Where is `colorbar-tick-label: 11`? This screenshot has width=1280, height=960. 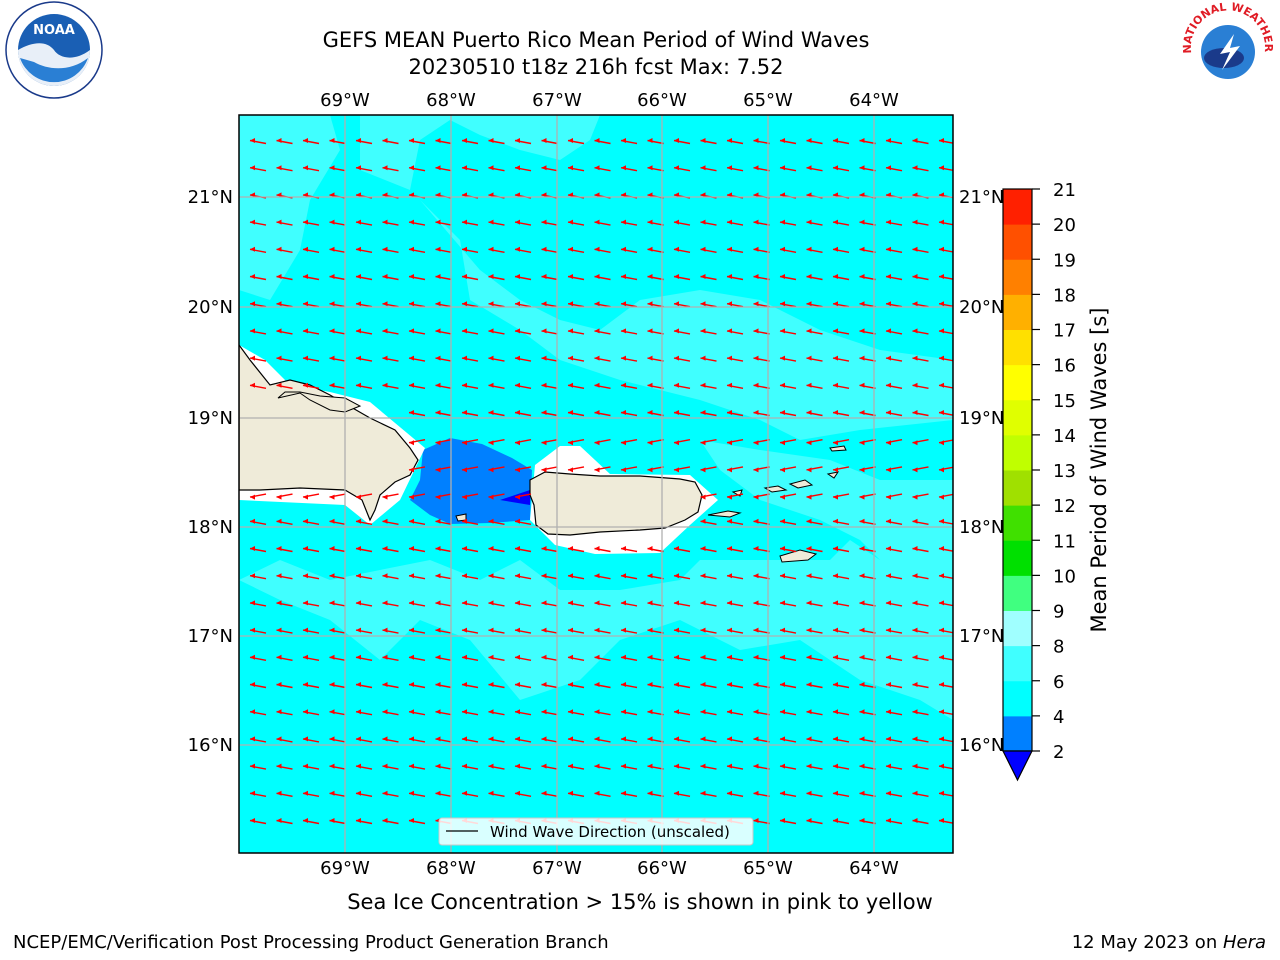 colorbar-tick-label: 11 is located at coordinates (1064, 541).